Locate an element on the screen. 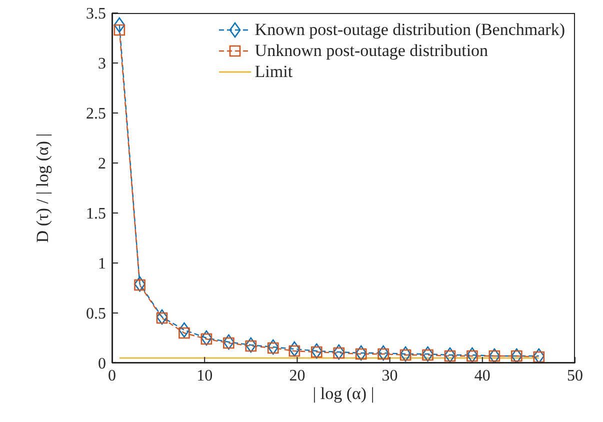  y-tick-label: 3 is located at coordinates (102, 64).